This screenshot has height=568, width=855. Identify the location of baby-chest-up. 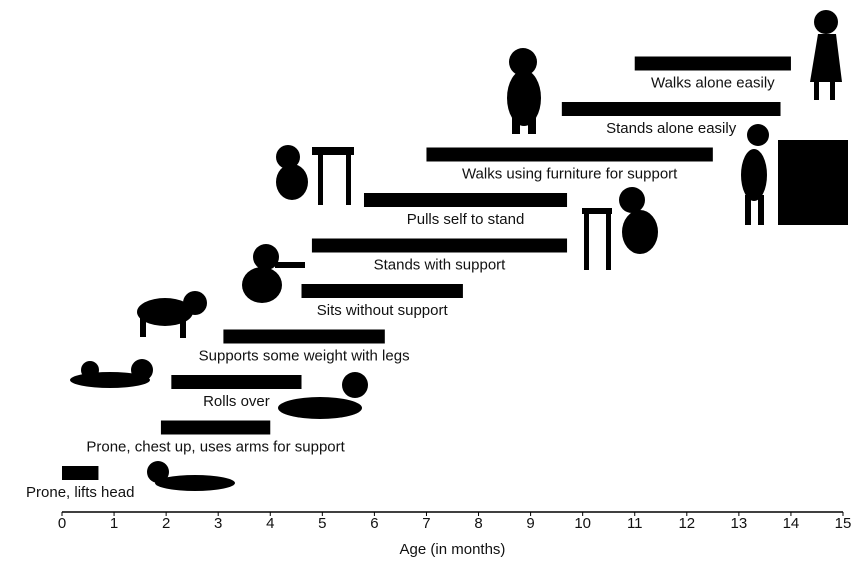
(111, 373).